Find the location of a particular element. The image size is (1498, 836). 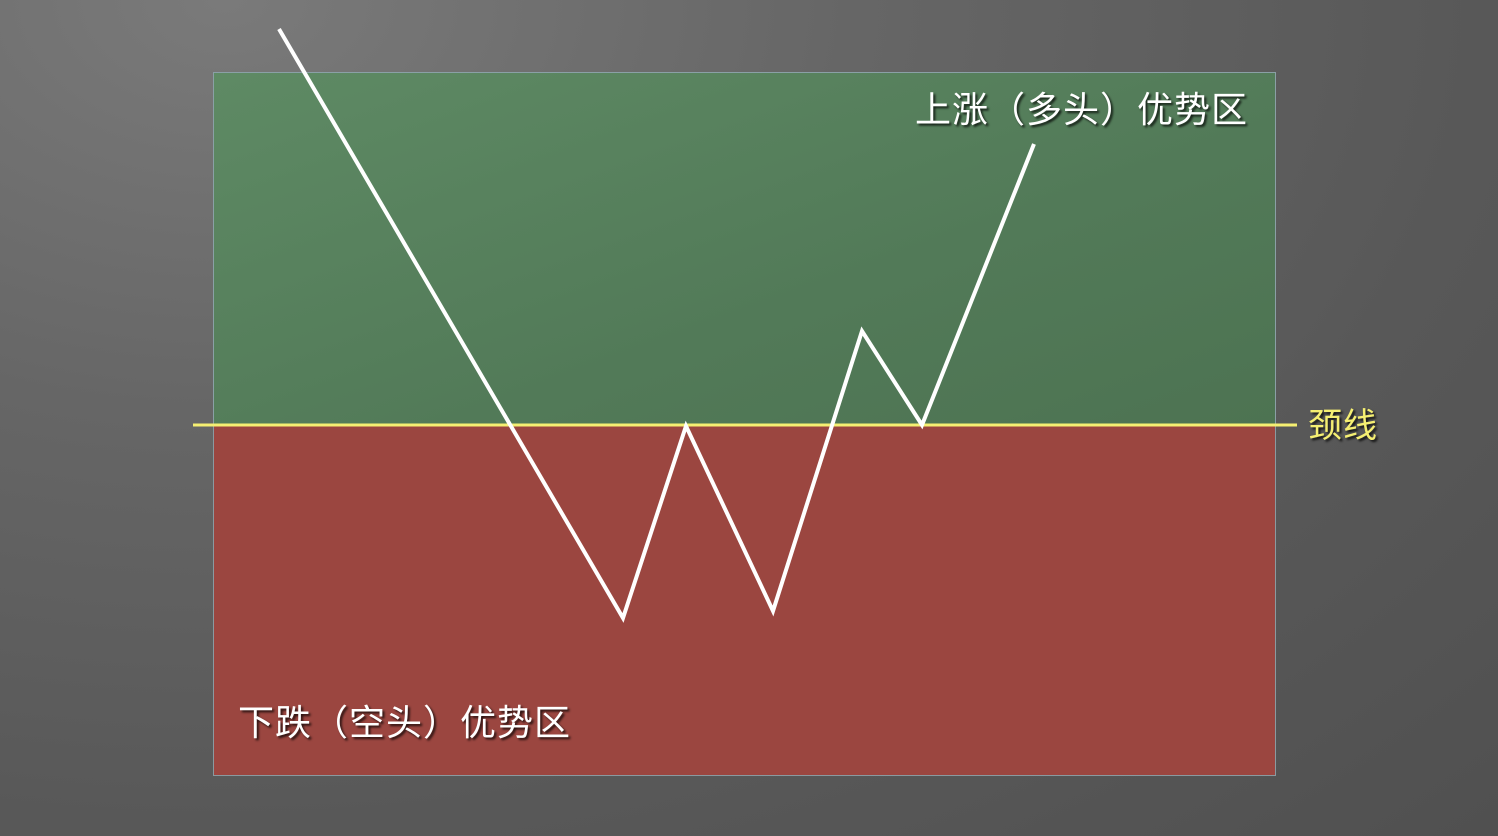

bear-zone-label: 下跌（空头）优势区 is located at coordinates (405, 723).